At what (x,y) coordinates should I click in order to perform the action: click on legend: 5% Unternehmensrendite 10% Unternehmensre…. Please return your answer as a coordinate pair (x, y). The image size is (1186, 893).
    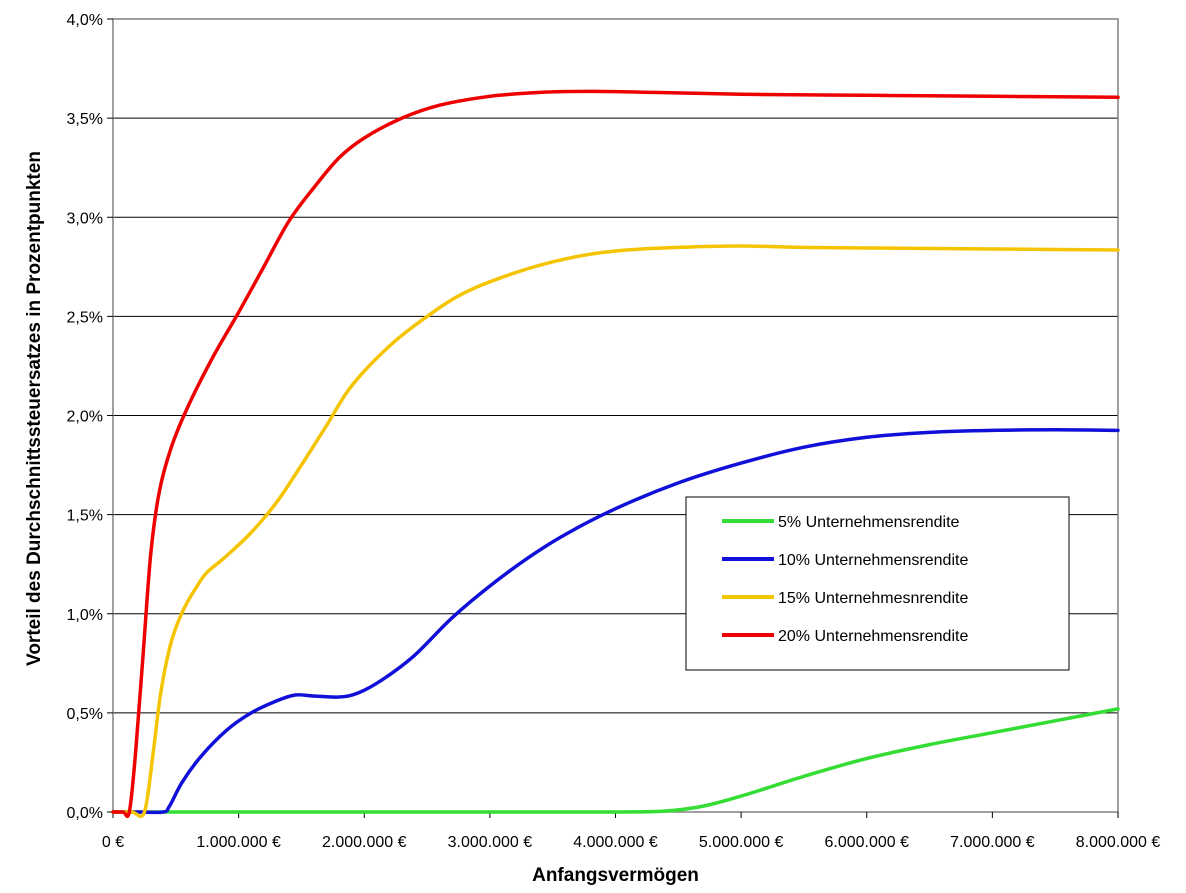
    Looking at the image, I should click on (877, 583).